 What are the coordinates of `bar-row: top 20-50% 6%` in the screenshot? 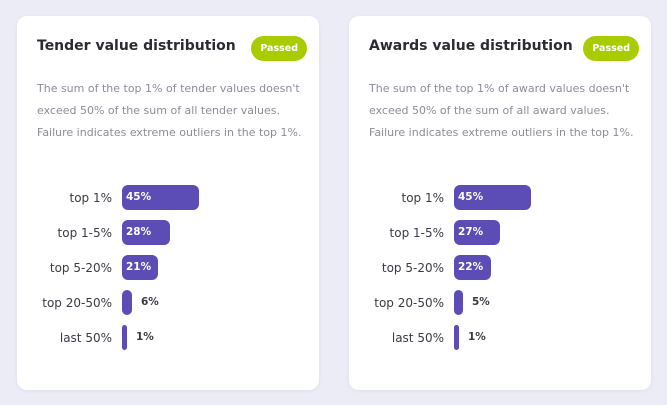 It's located at (168, 307).